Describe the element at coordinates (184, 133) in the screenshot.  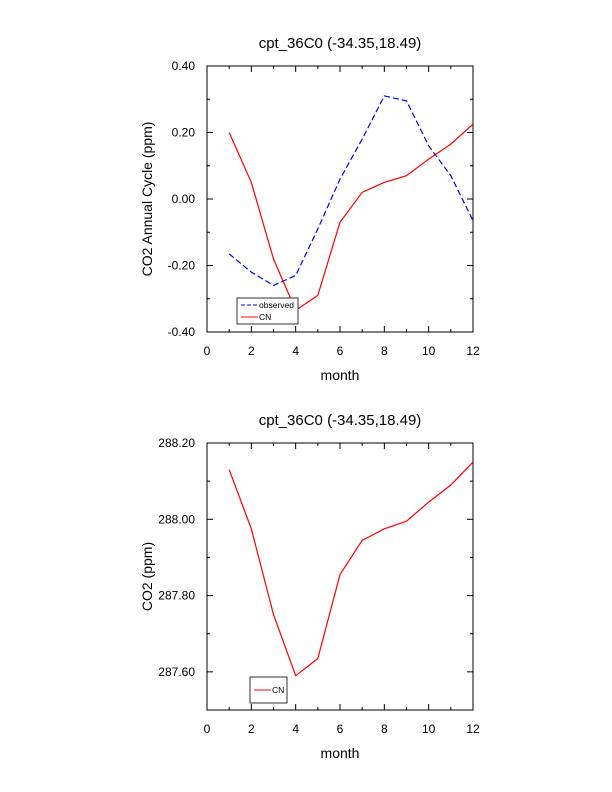
I see `y-tick-label: 0.20` at that location.